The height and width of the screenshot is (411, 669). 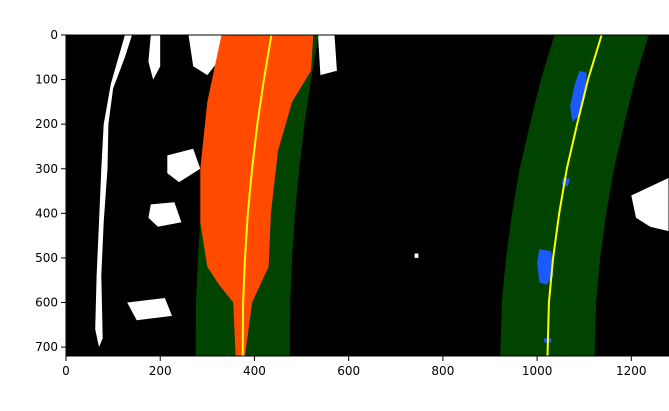 I want to click on y-tick-label: 500, so click(x=46, y=258).